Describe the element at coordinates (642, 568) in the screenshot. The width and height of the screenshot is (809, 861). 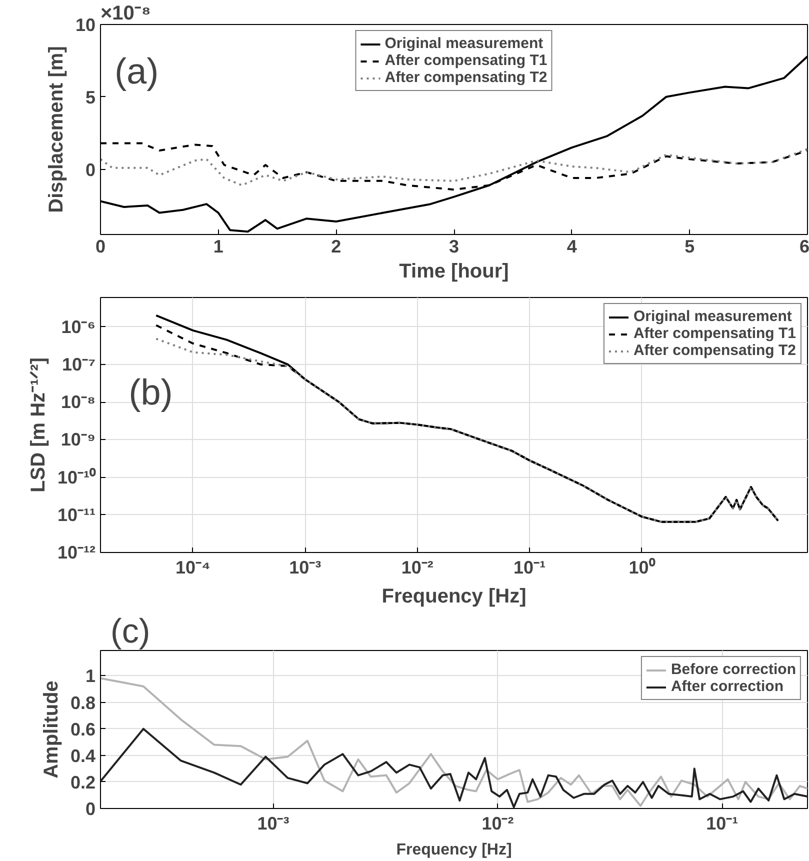
I see `x-tick-label: 10⁰` at that location.